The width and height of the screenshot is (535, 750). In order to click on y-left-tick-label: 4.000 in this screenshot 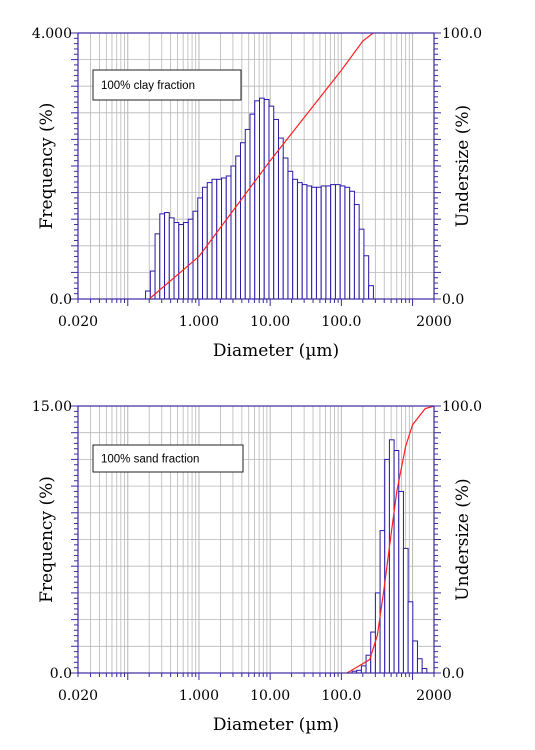, I will do `click(52, 34)`.